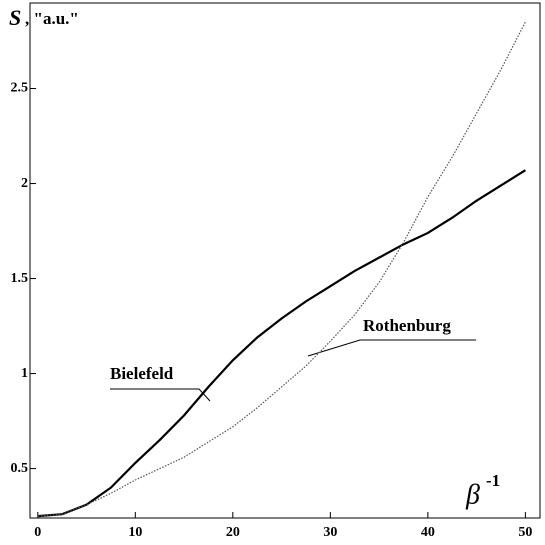 The image size is (545, 545). Describe the element at coordinates (20, 278) in the screenshot. I see `y-tick-label: 1.5` at that location.